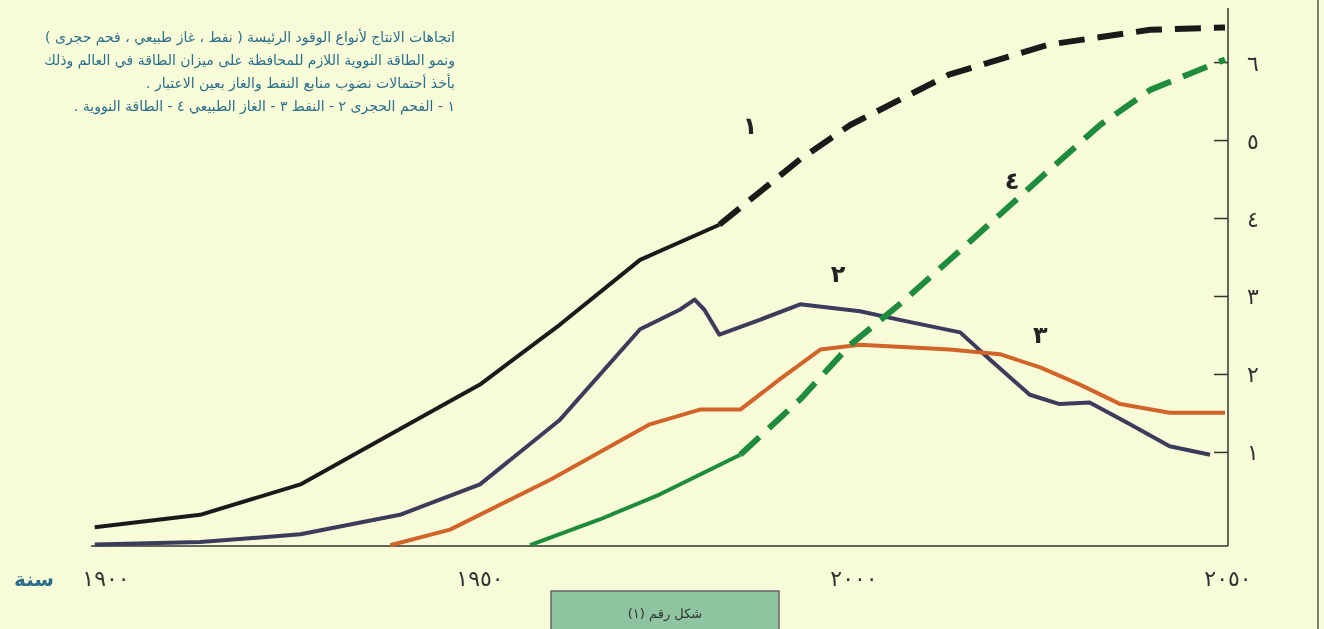 The width and height of the screenshot is (1324, 629). What do you see at coordinates (854, 578) in the screenshot?
I see `x-tick-label: ٢٠٠٠` at bounding box center [854, 578].